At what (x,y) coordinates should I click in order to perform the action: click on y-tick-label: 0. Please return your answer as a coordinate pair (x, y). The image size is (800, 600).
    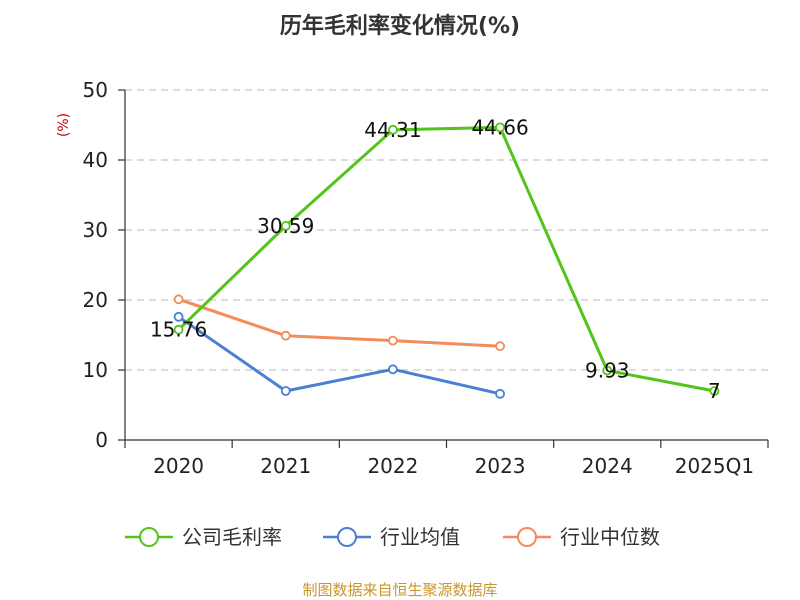
    Looking at the image, I should click on (101, 440).